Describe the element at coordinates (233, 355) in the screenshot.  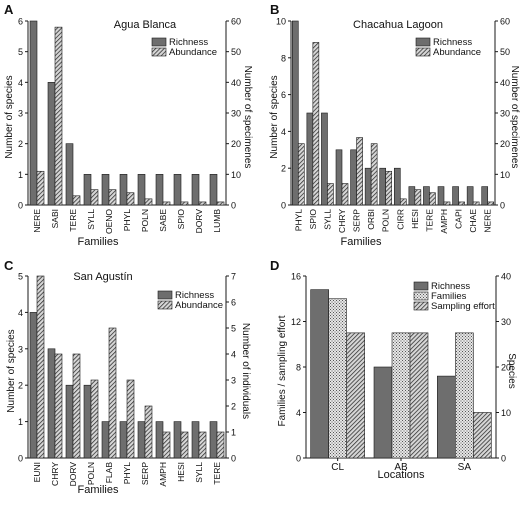
I see `y-tick-label-right: 4` at that location.